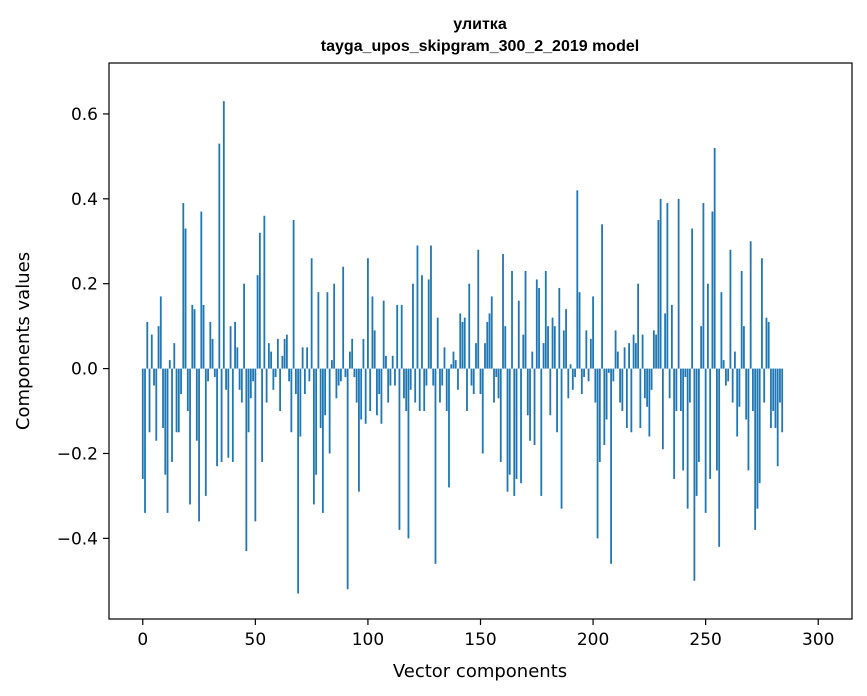 Image resolution: width=867 pixels, height=696 pixels. What do you see at coordinates (83, 327) in the screenshot?
I see `y-axis: −0.4 −0.2 0.0 0.2 0.4 0.6` at bounding box center [83, 327].